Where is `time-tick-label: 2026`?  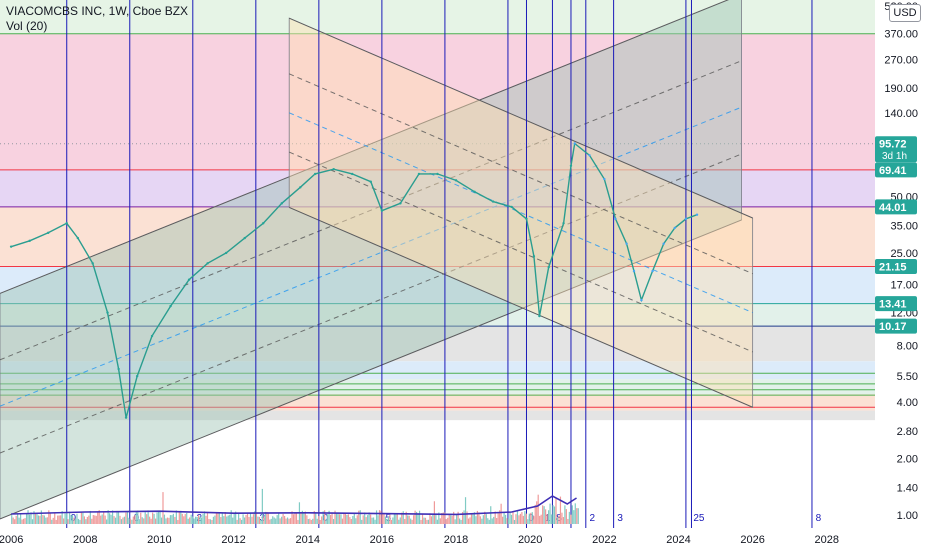
time-tick-label: 2026 is located at coordinates (752, 540).